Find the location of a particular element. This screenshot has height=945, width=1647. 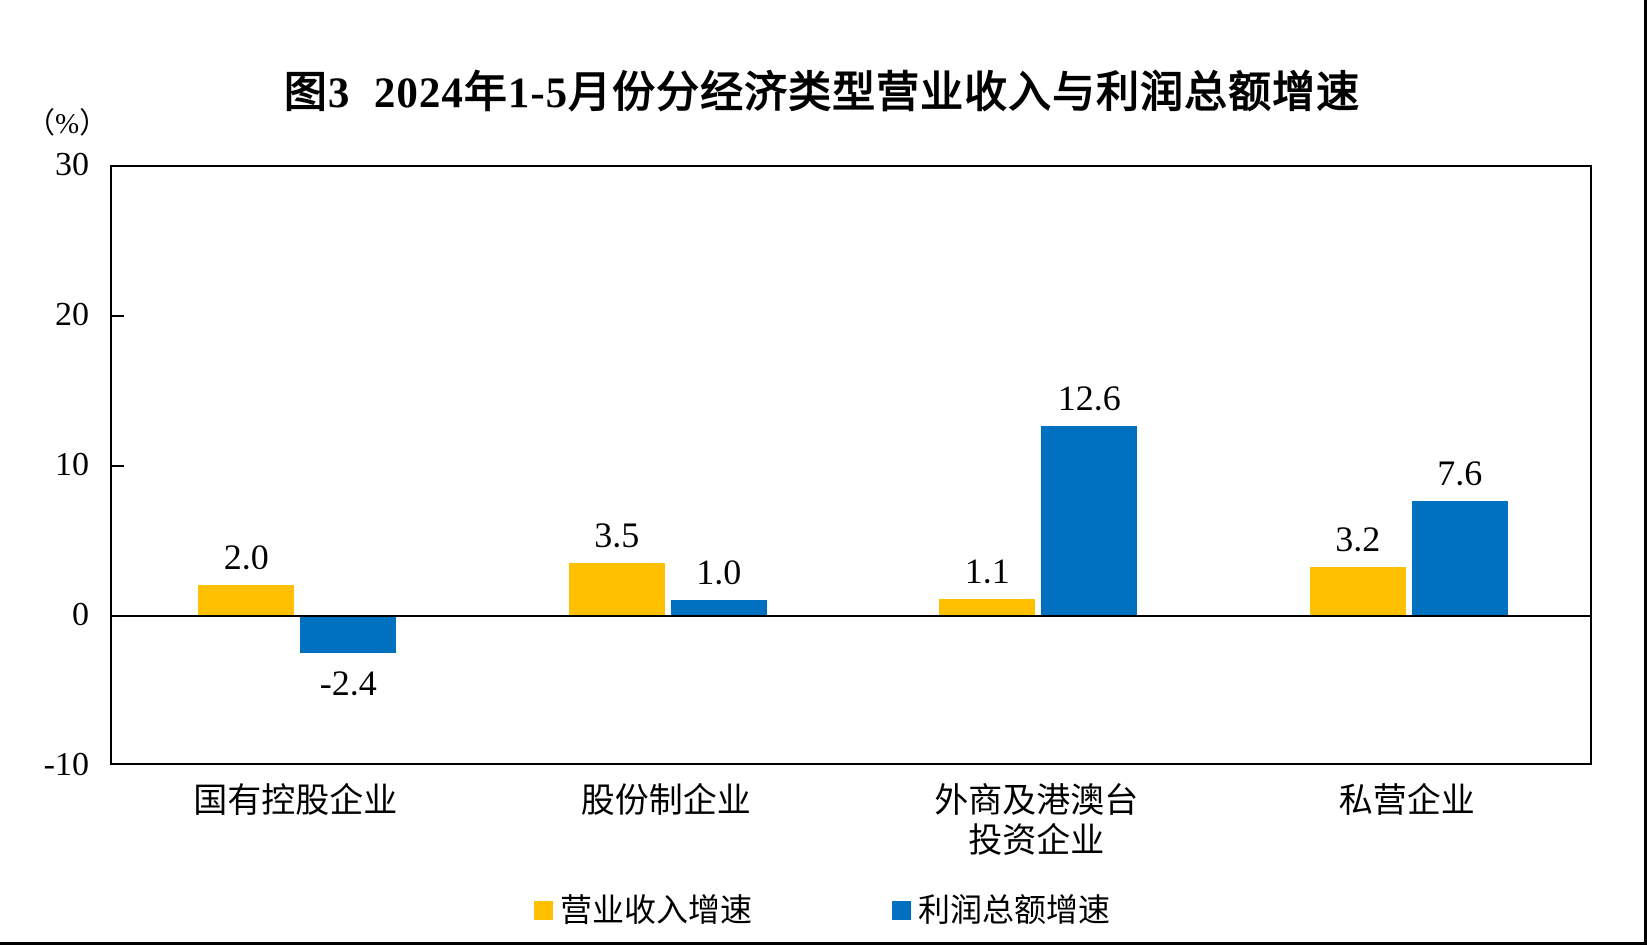

x-category-label: 国有控股企业 is located at coordinates (295, 801).